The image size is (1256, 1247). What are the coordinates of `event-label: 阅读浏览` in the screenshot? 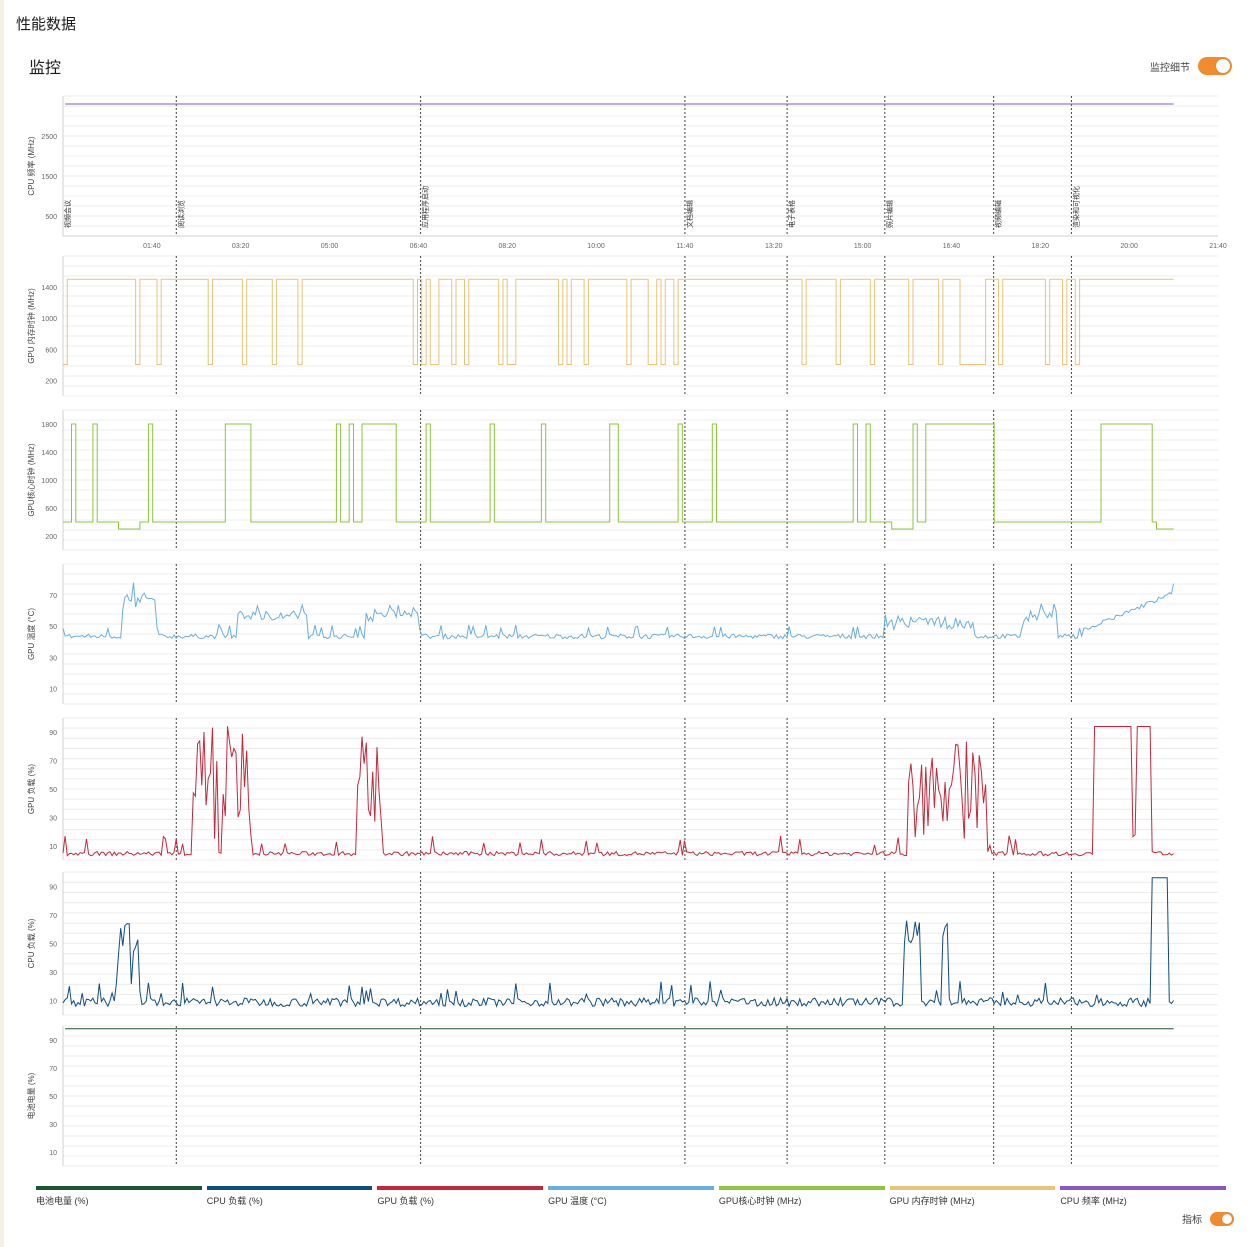 It's located at (180, 214).